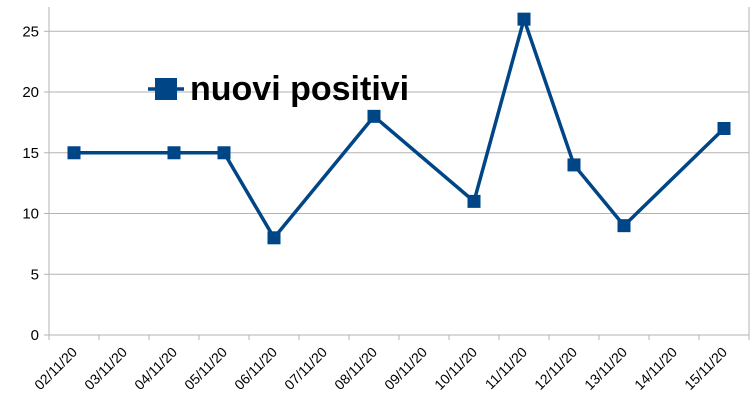 This screenshot has height=406, width=754. What do you see at coordinates (35, 335) in the screenshot?
I see `y-tick-label: 0` at bounding box center [35, 335].